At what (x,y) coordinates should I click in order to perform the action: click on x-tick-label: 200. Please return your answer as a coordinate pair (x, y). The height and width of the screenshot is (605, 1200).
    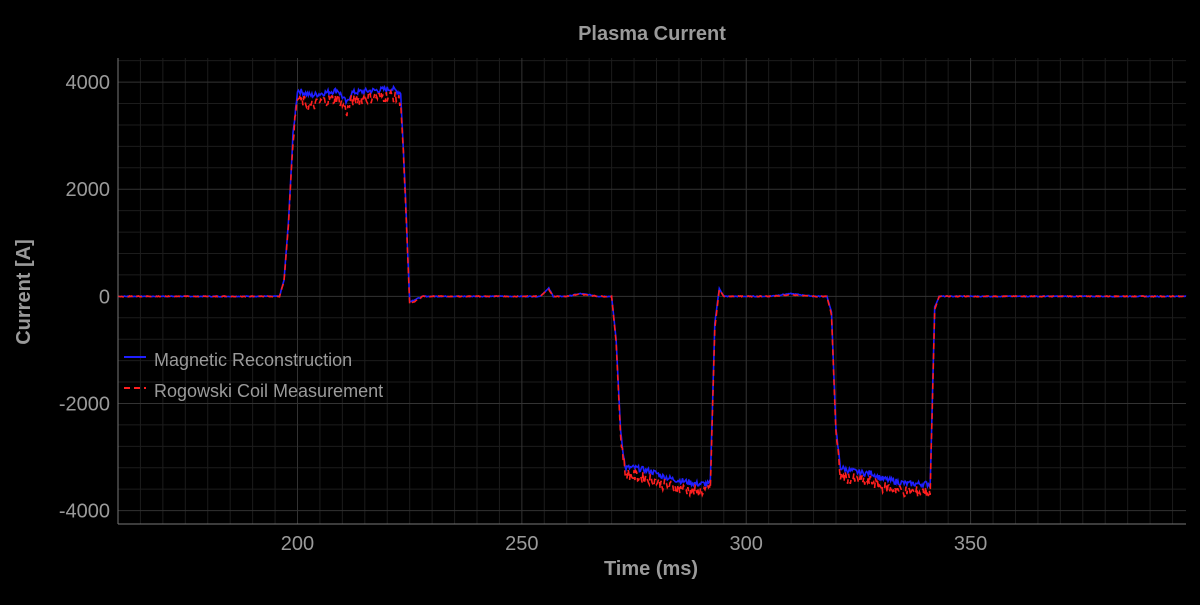
    Looking at the image, I should click on (297, 544).